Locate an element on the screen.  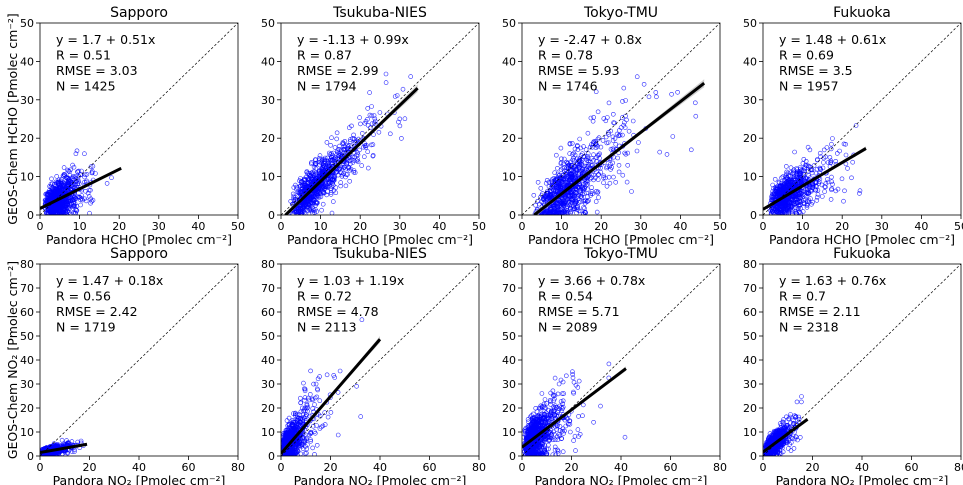
chart-3-y-tick-label: 20 is located at coordinates (750, 138).